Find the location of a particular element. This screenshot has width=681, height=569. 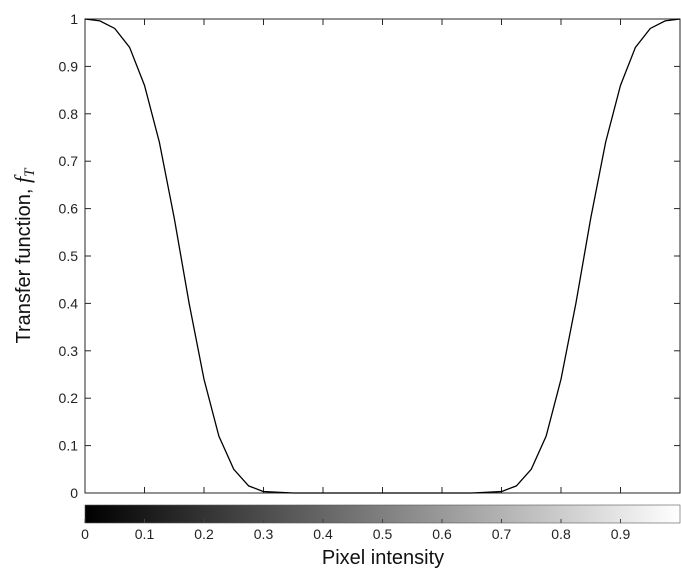

x-axis-title: Pixel intensity is located at coordinates (383, 558).